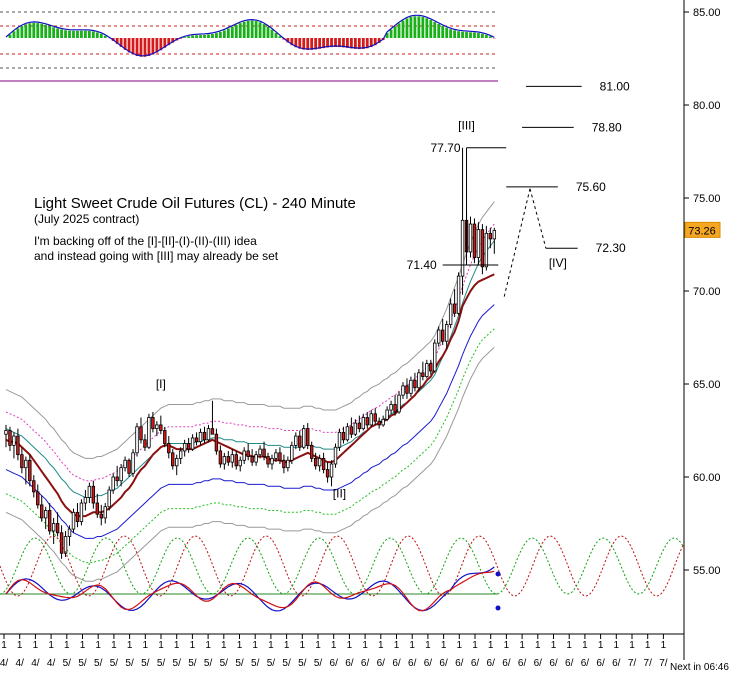 The image size is (740, 675). I want to click on y-tick-label: 60.00, so click(707, 478).